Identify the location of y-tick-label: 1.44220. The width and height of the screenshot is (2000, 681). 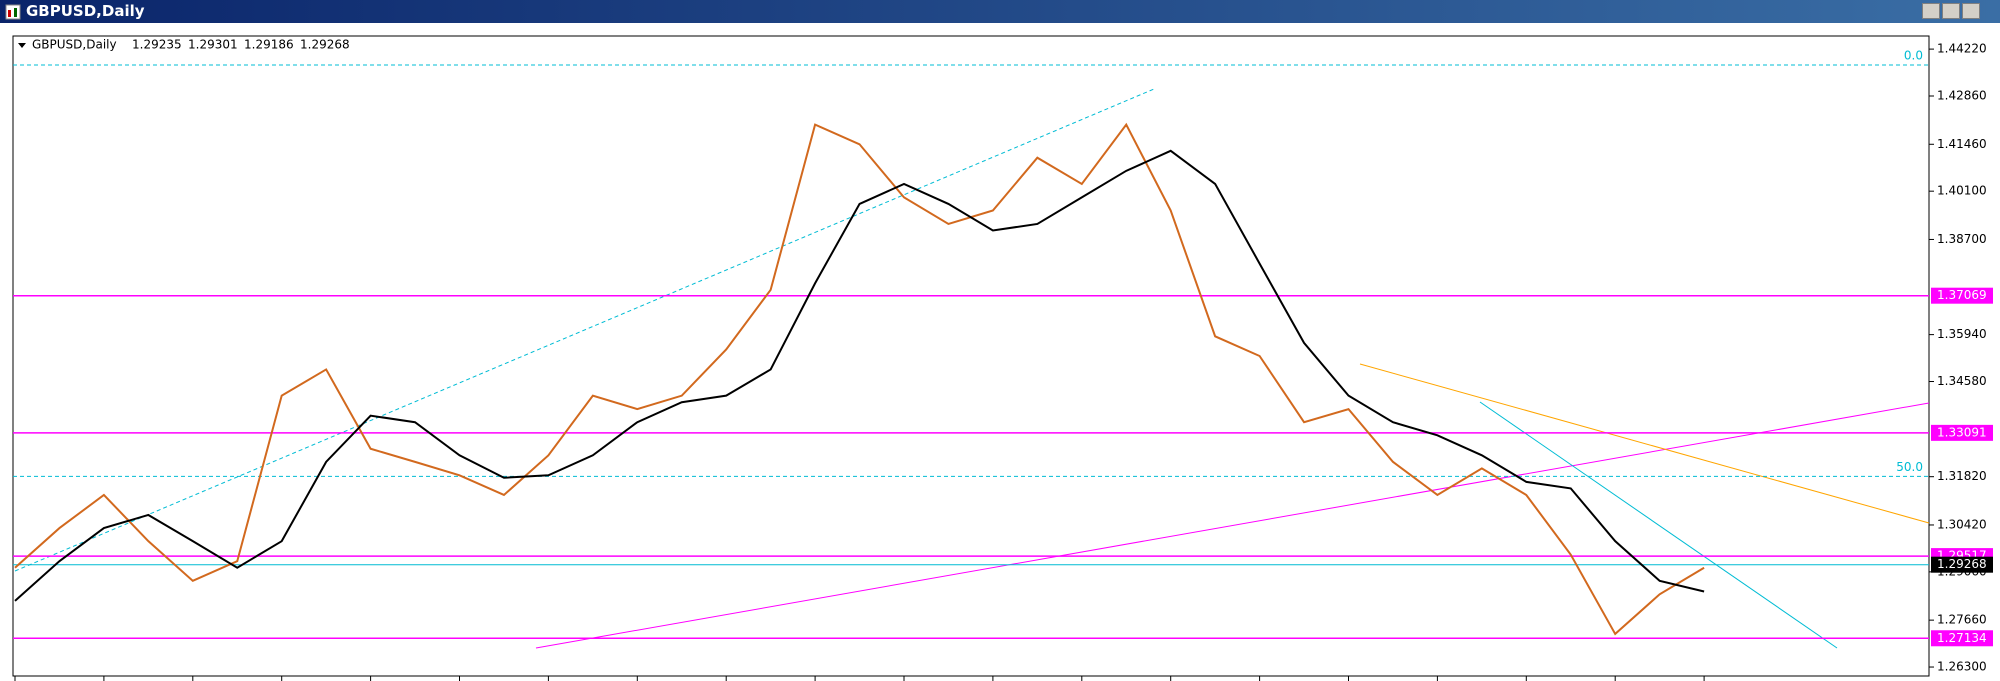
(1962, 49).